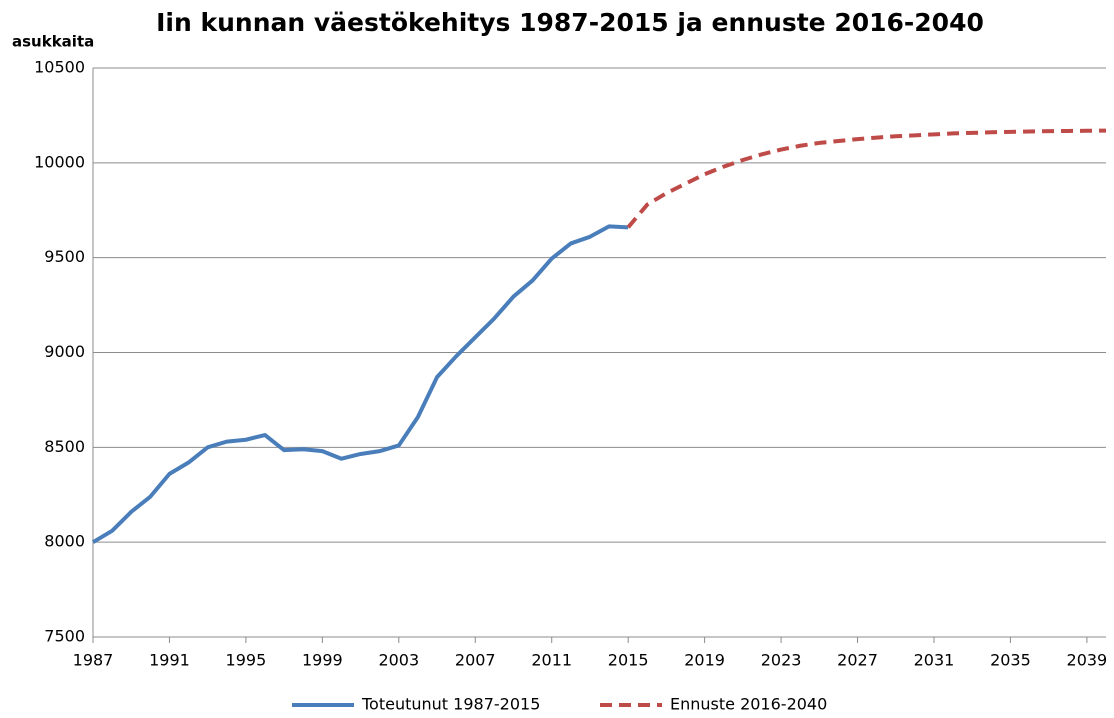 The width and height of the screenshot is (1114, 718). What do you see at coordinates (704, 660) in the screenshot?
I see `x-tick-label: 2019` at bounding box center [704, 660].